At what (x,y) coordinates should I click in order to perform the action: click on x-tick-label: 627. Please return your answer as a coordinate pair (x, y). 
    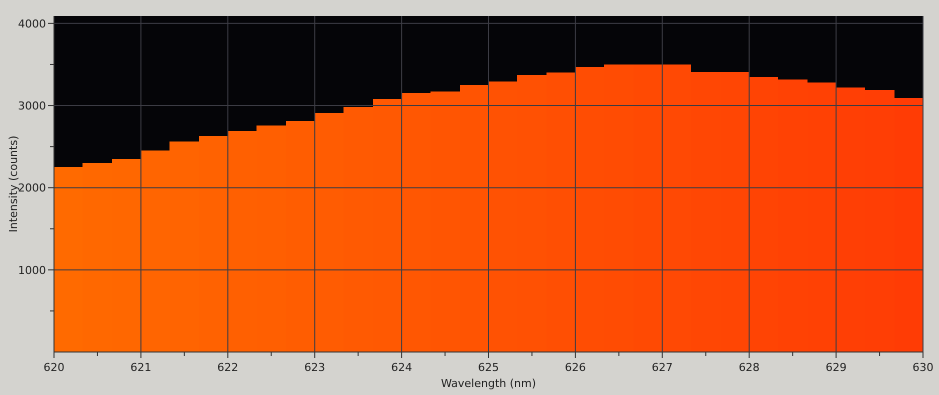
    Looking at the image, I should click on (662, 367).